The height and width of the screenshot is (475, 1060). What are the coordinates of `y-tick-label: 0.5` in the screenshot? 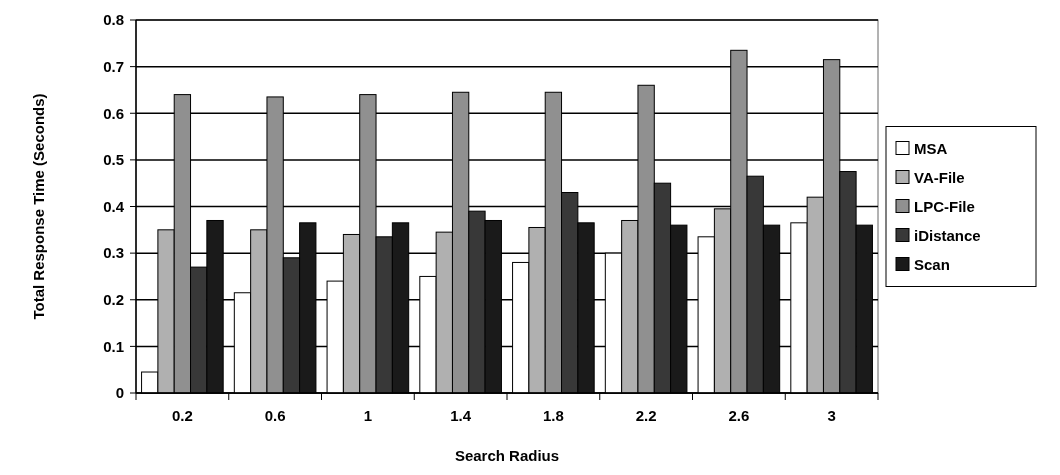 It's located at (113, 160).